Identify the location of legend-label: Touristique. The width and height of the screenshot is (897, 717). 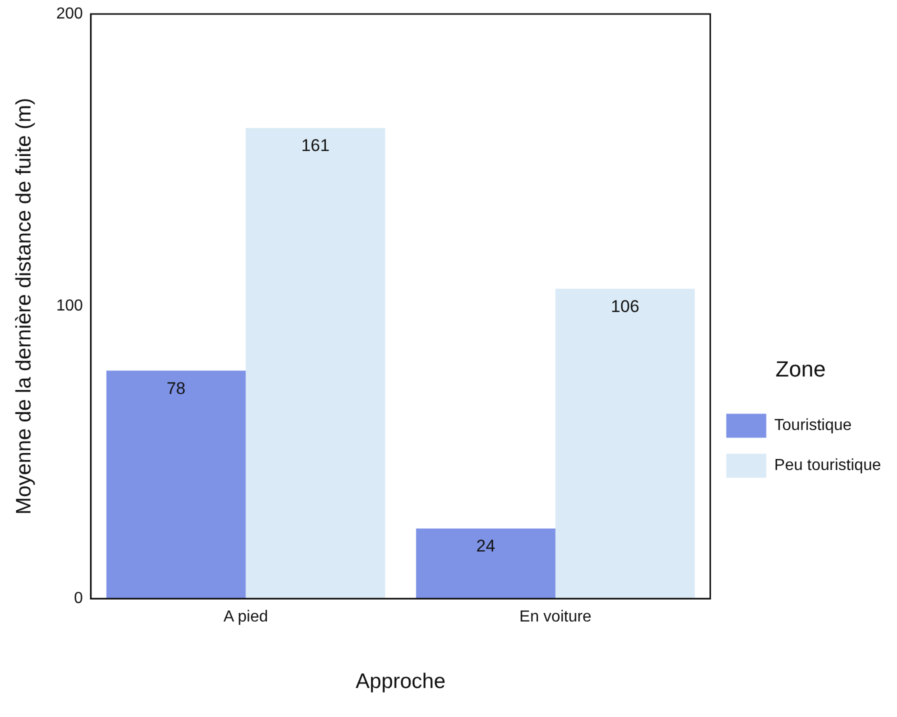
(813, 425).